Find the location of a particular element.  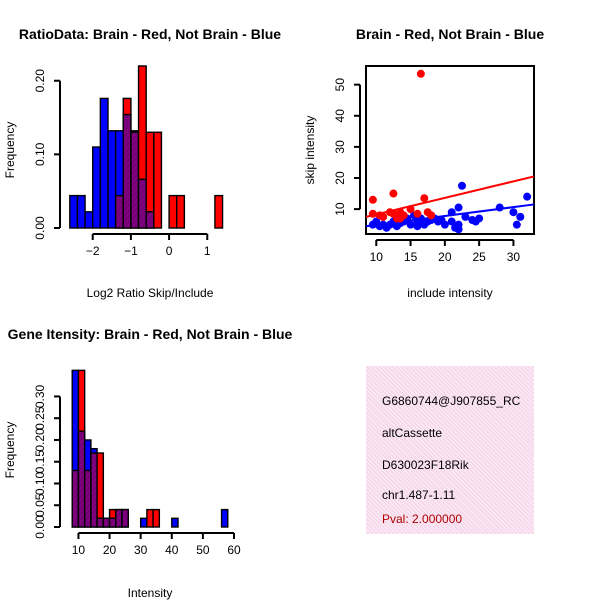

intensity-histogram-xlabel: Intensity is located at coordinates (150, 593).